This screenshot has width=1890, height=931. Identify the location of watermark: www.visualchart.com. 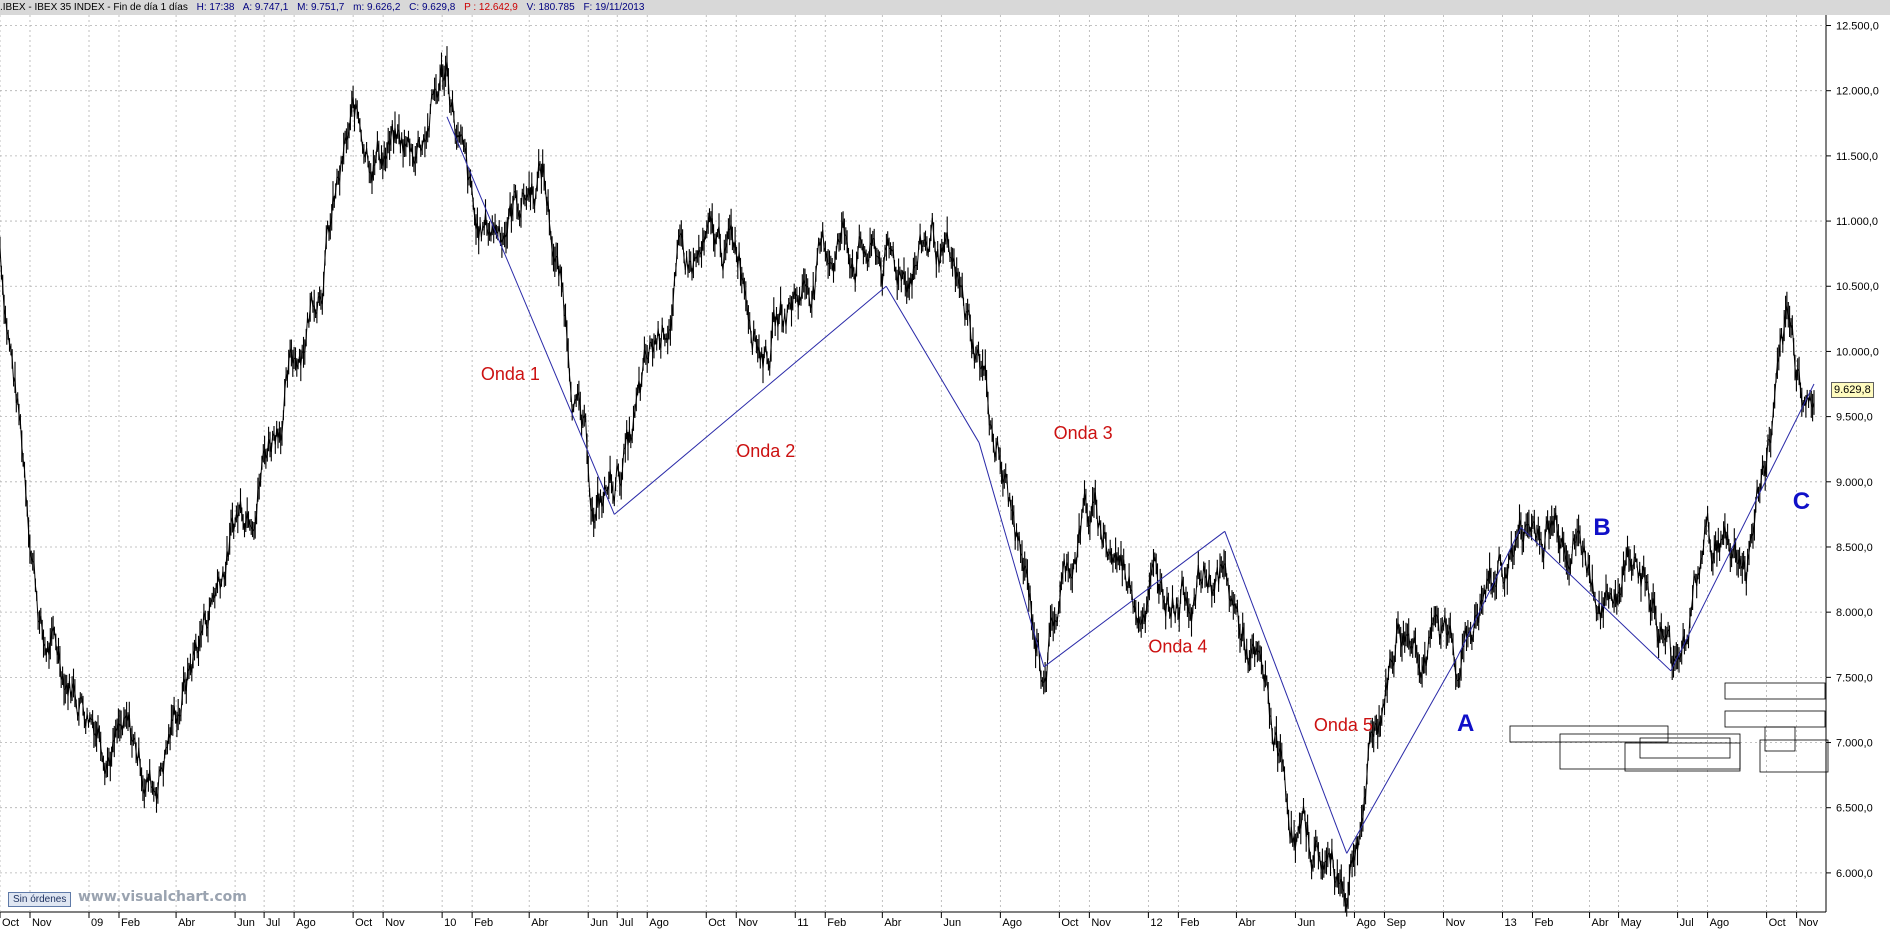
(162, 897).